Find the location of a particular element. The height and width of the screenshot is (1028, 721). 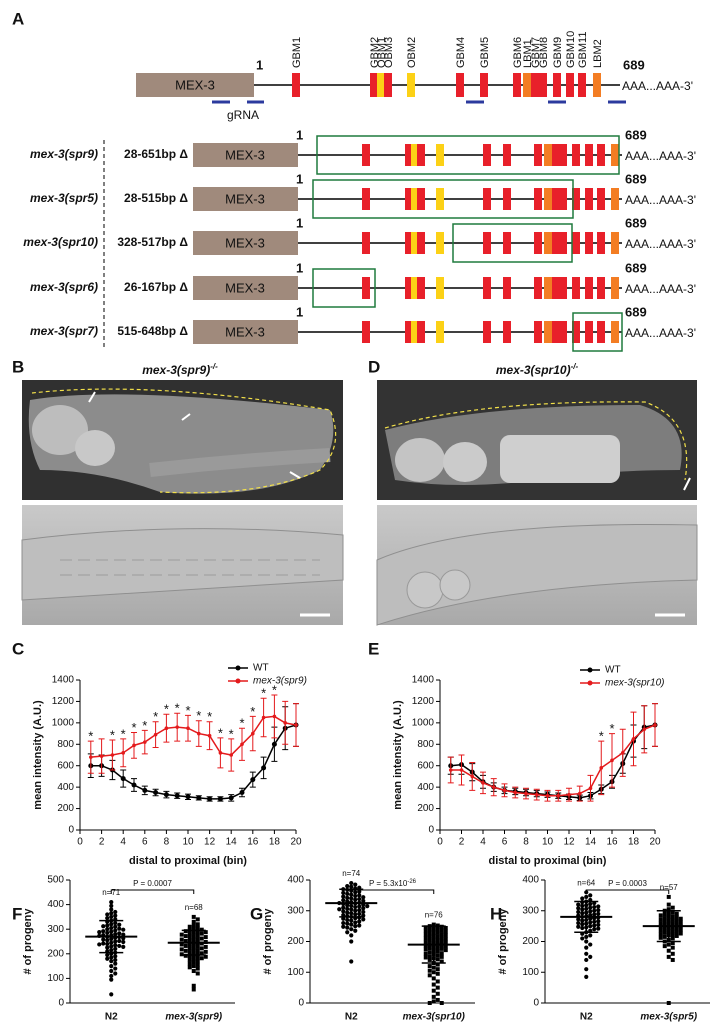

dic-image is located at coordinates (537, 565).